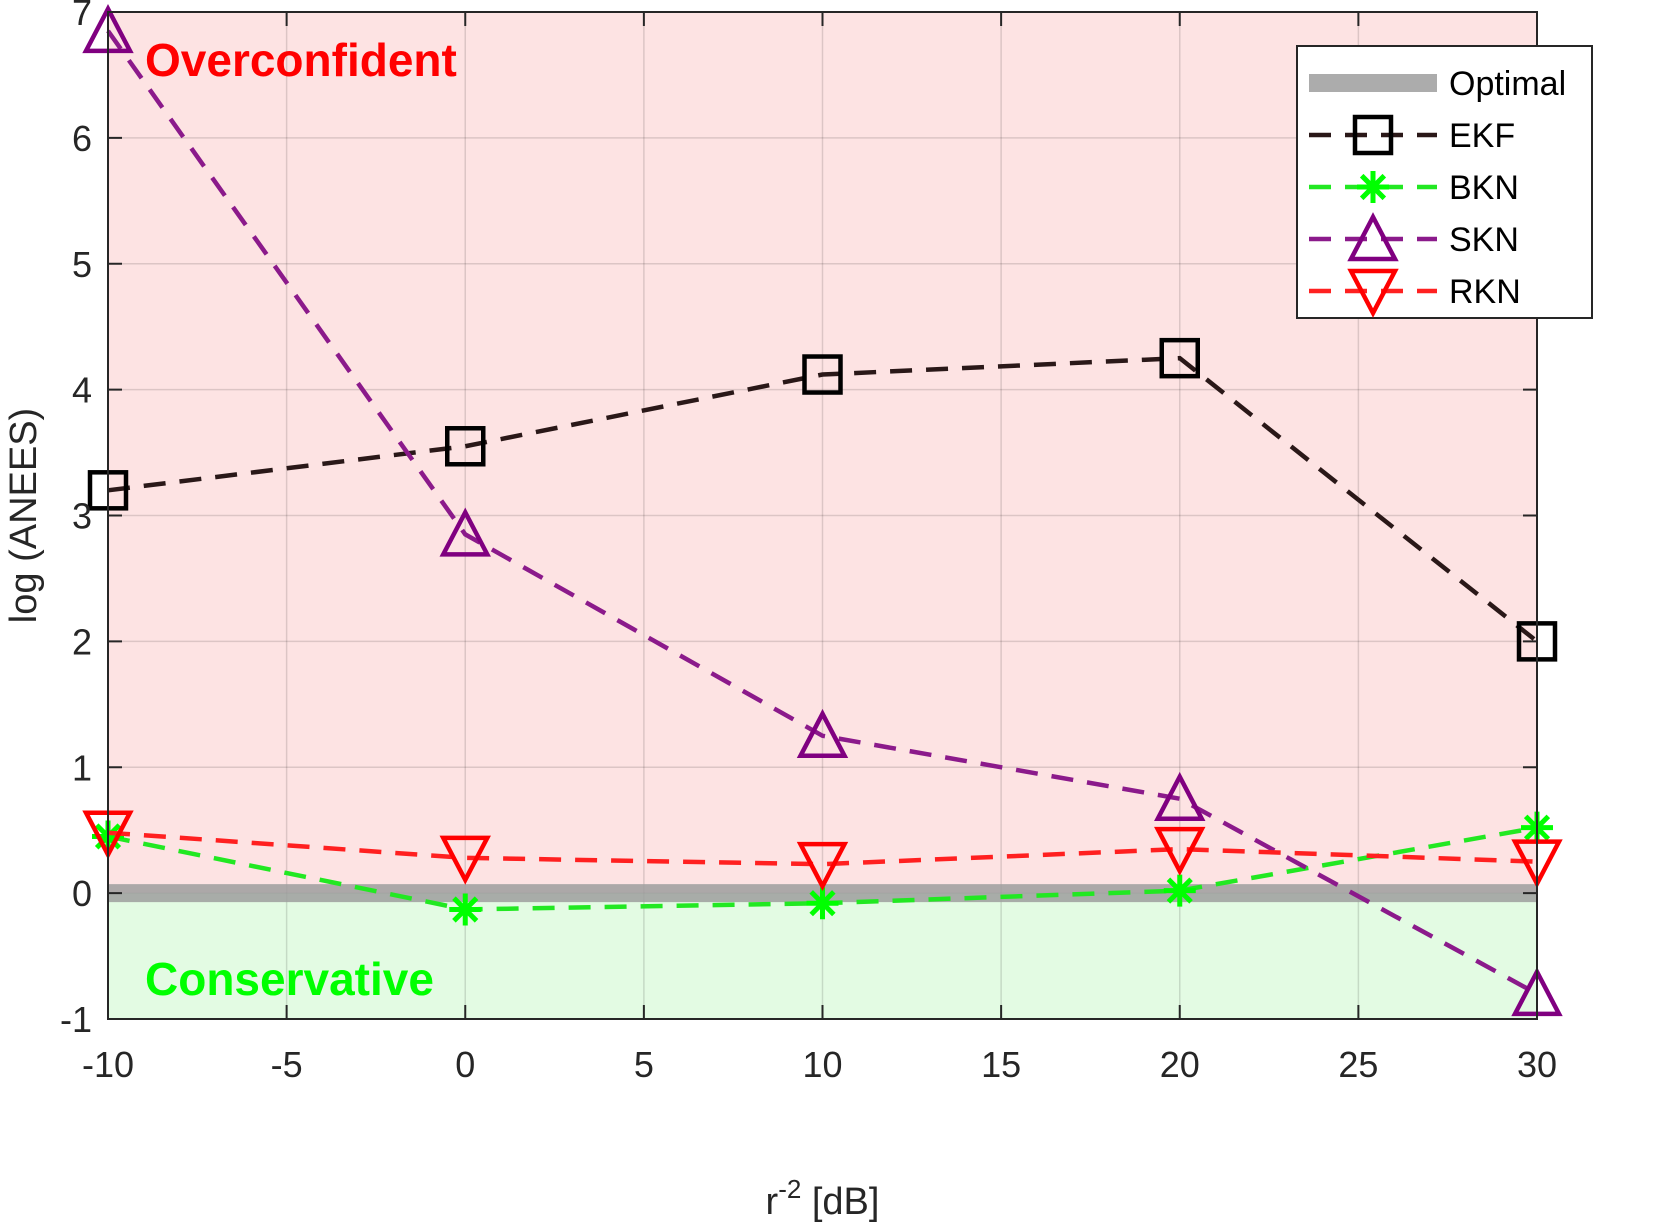 The height and width of the screenshot is (1229, 1661). I want to click on legend-label-ekf: EKF, so click(1482, 136).